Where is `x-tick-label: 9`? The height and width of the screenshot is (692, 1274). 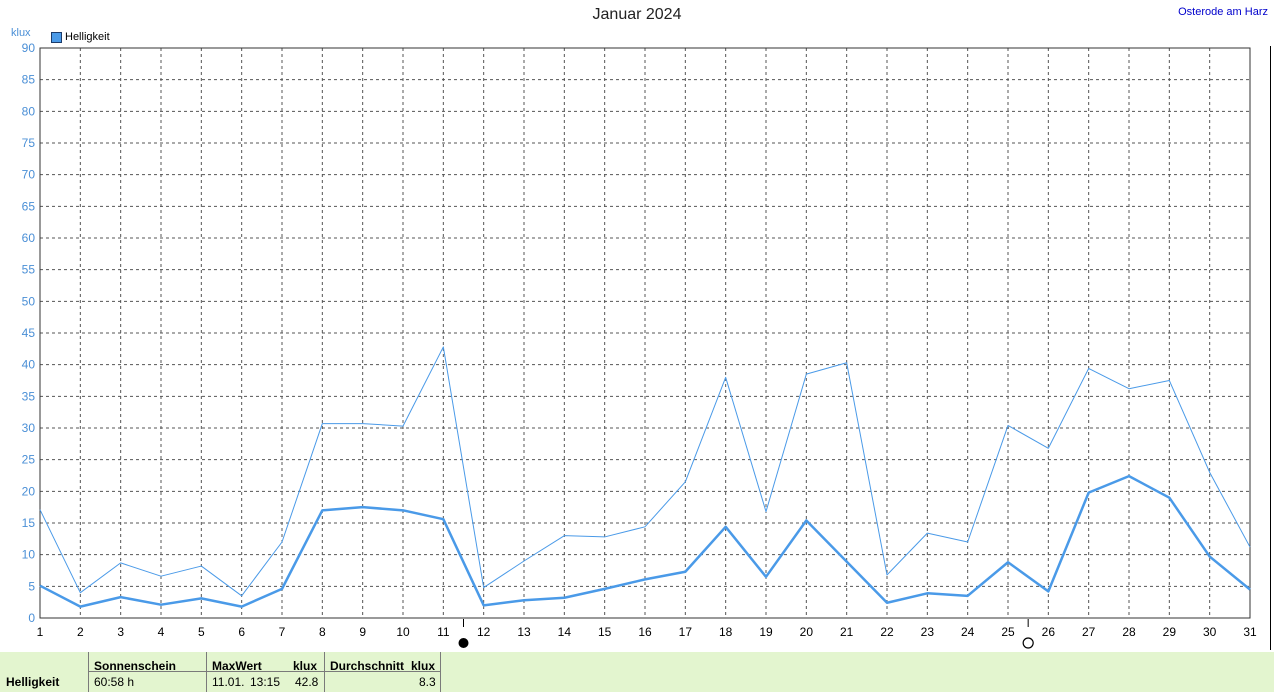 x-tick-label: 9 is located at coordinates (362, 632).